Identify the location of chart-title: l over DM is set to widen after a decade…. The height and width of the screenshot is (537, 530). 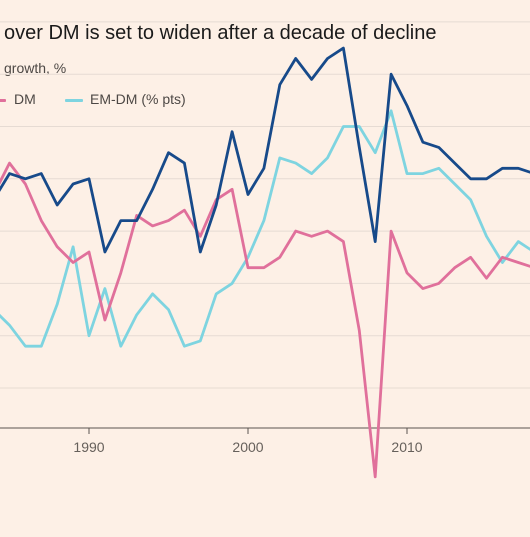
(218, 33).